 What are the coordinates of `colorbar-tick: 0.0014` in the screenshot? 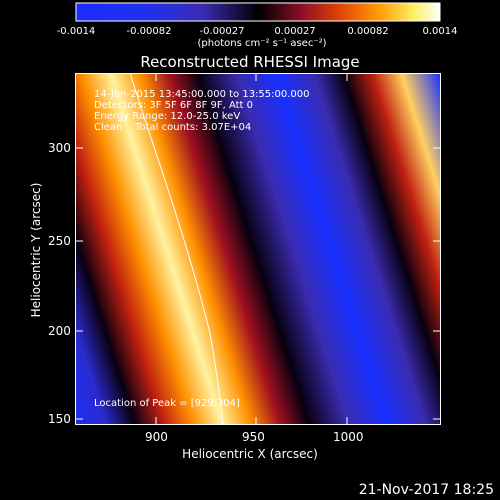 It's located at (440, 31).